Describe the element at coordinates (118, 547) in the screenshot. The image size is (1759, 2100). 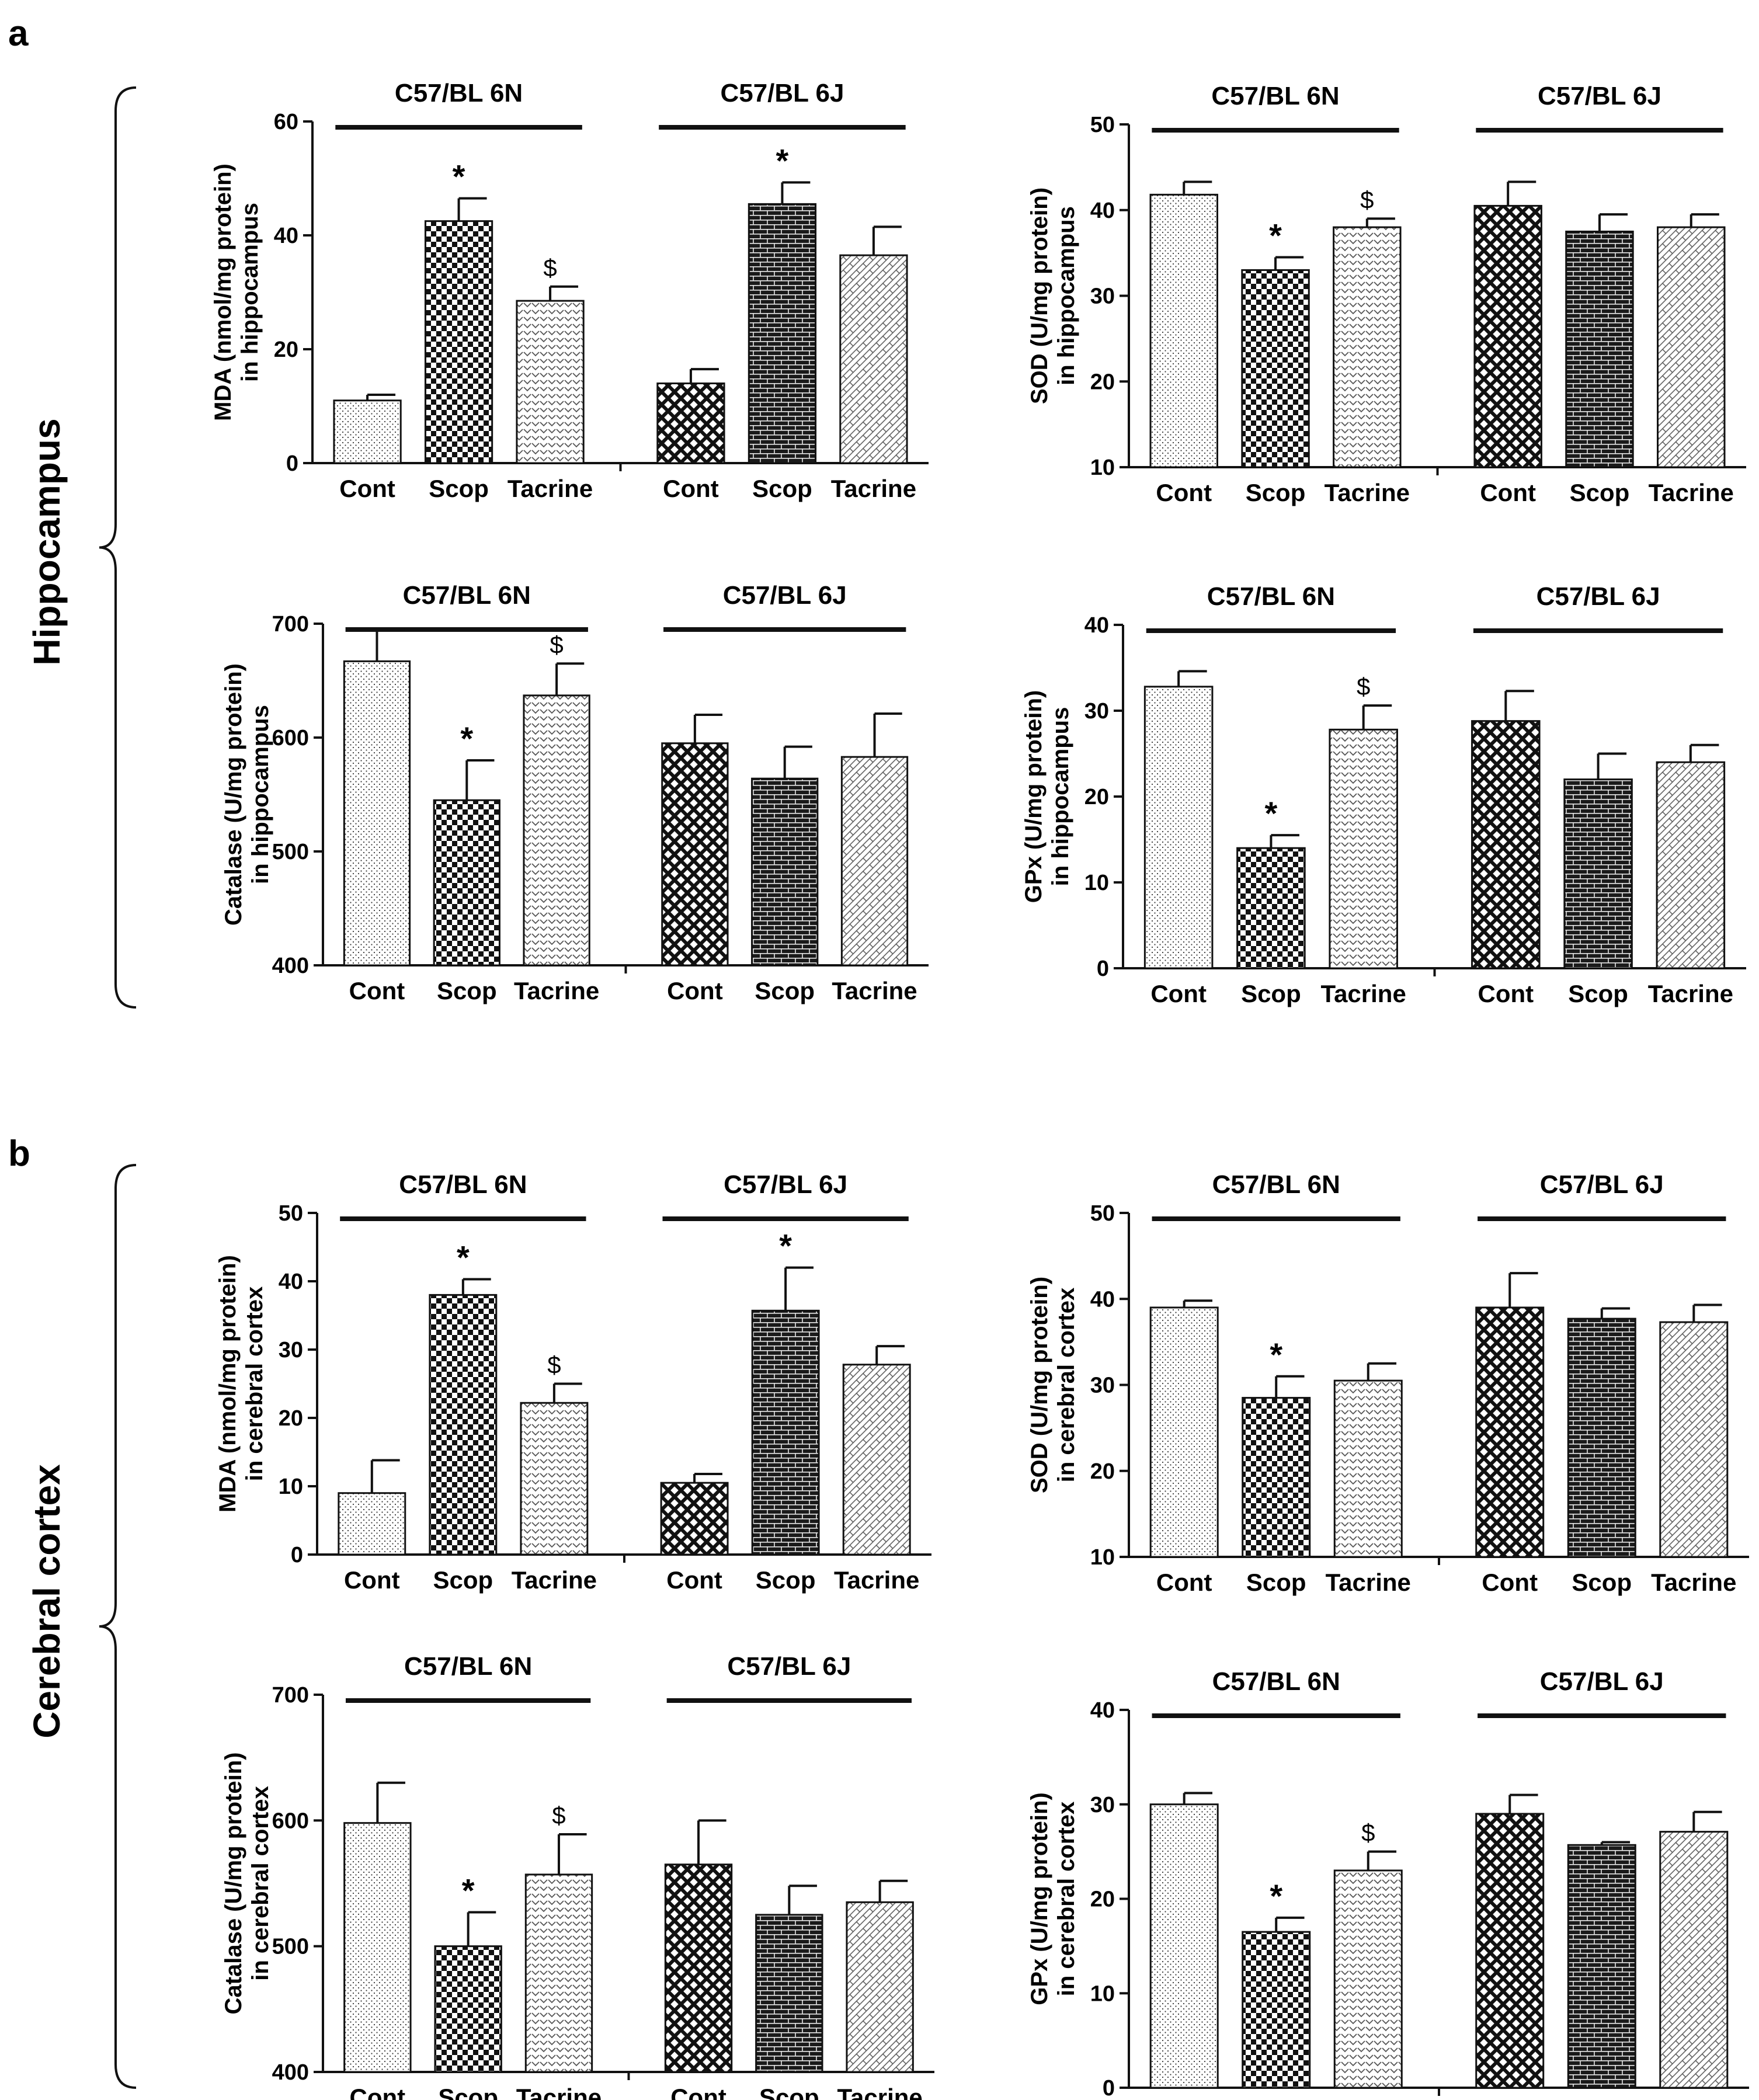
I see `hippocampus-brace` at that location.